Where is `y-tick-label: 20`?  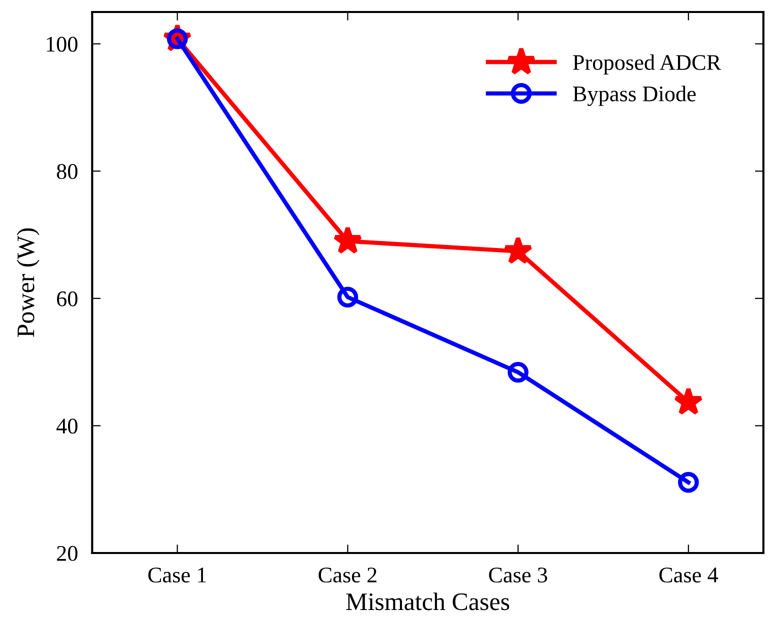
y-tick-label: 20 is located at coordinates (67, 553).